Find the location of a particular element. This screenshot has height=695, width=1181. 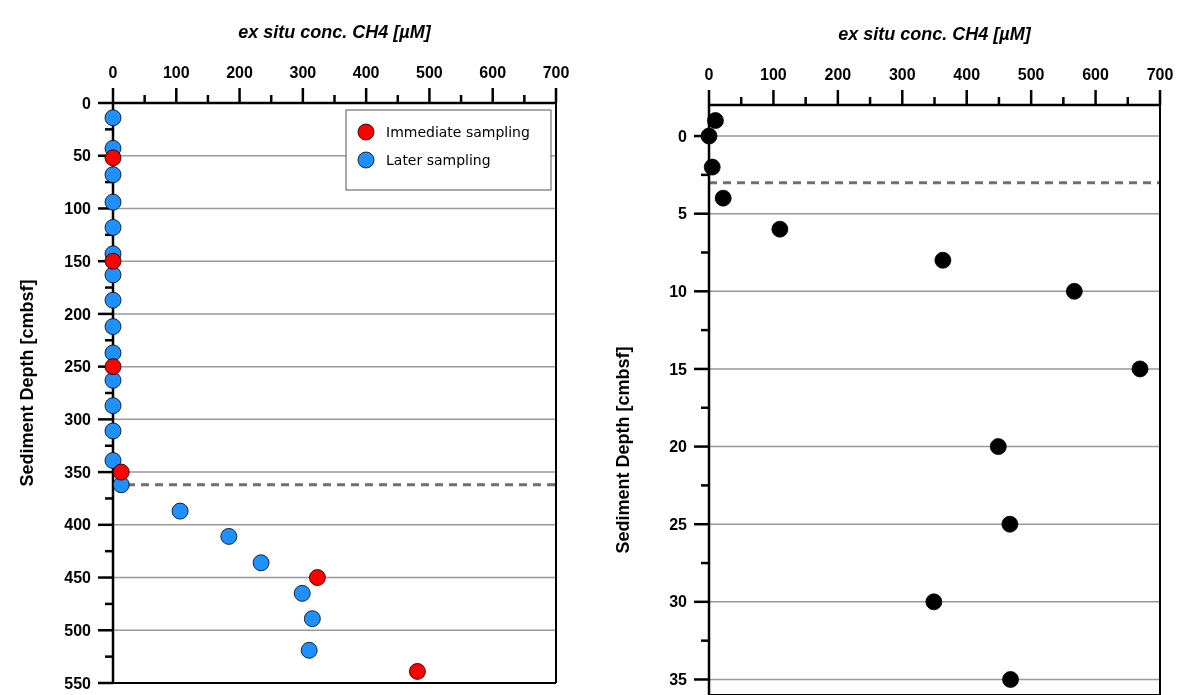

y-tick-label: 50 is located at coordinates (82, 156).